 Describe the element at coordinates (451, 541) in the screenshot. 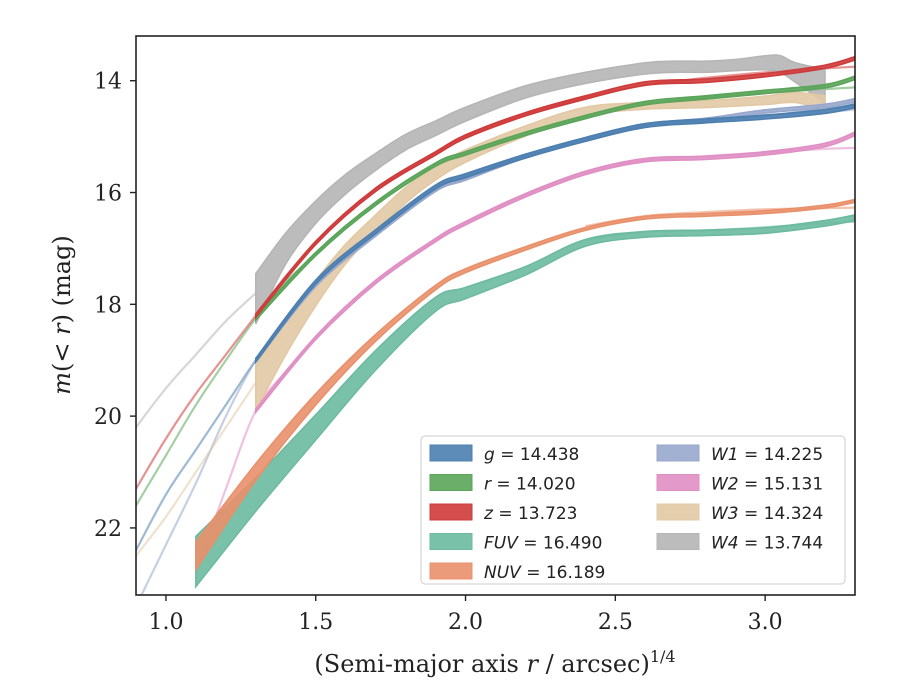

I see `legend-swatch-fuv` at that location.